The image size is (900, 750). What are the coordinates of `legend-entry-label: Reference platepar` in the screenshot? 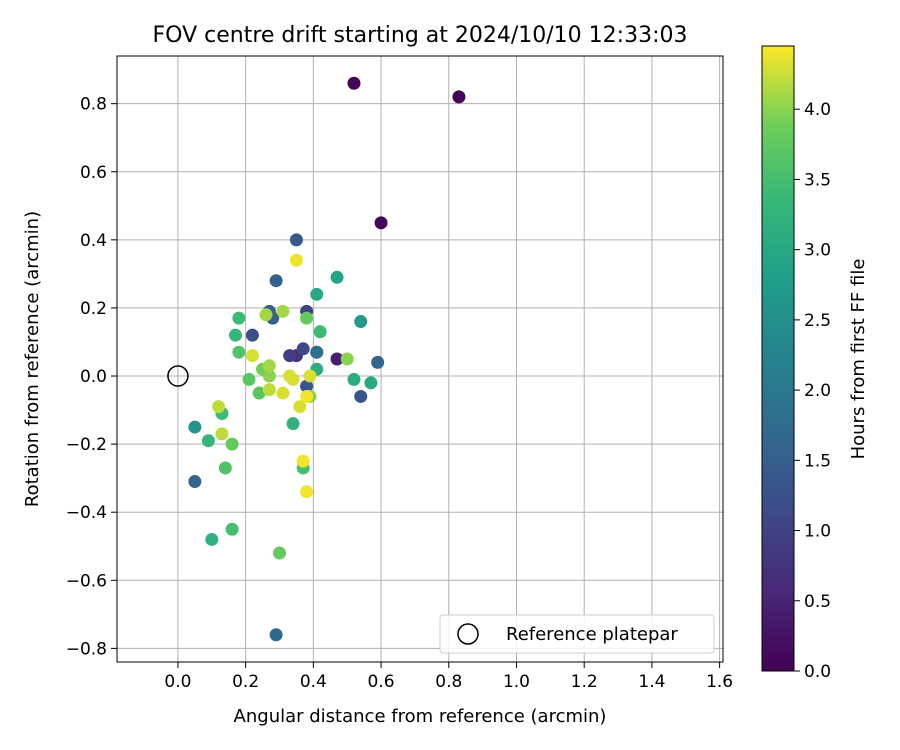 It's located at (592, 634).